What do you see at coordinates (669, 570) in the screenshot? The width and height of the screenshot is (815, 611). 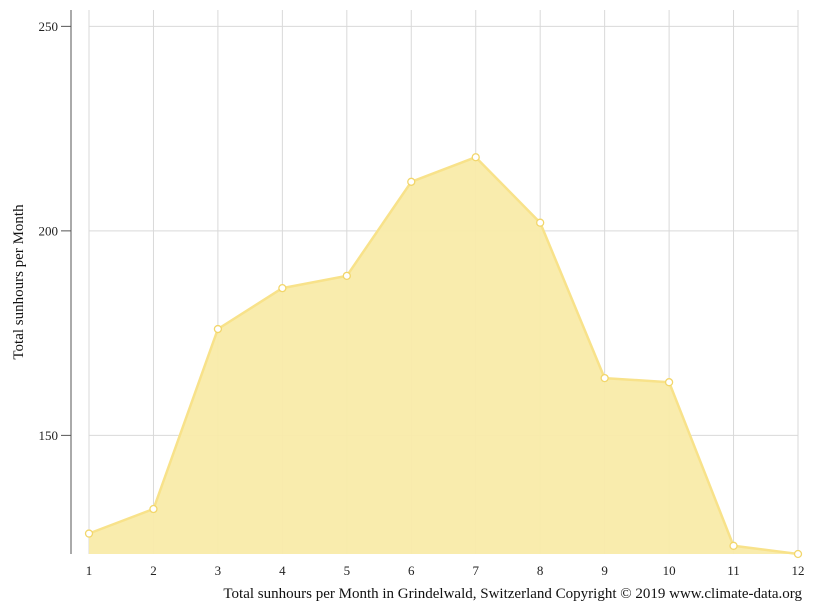 I see `x-tick-label: 10` at bounding box center [669, 570].